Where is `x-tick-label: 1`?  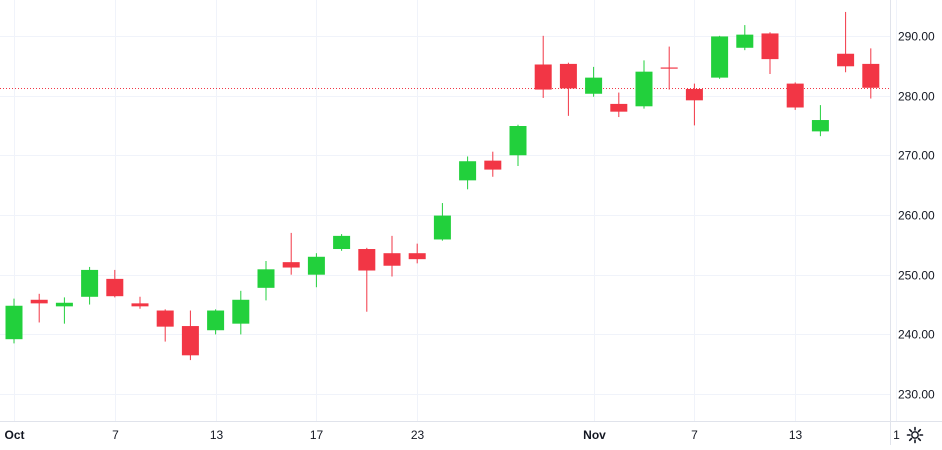 x-tick-label: 1 is located at coordinates (896, 435).